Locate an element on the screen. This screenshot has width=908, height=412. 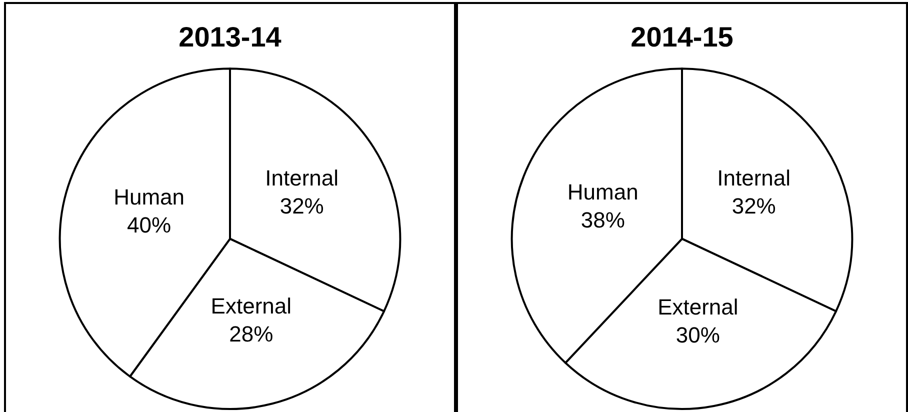
data-label: 40% is located at coordinates (149, 225).